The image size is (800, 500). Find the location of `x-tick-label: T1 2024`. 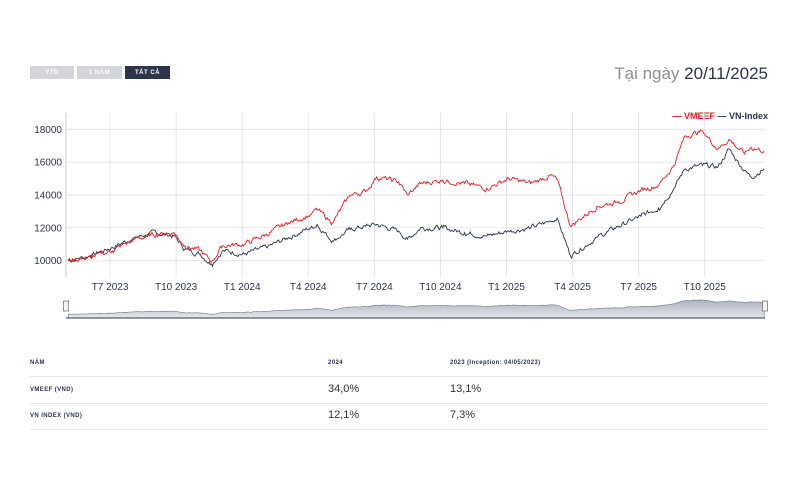

x-tick-label: T1 2024 is located at coordinates (242, 287).